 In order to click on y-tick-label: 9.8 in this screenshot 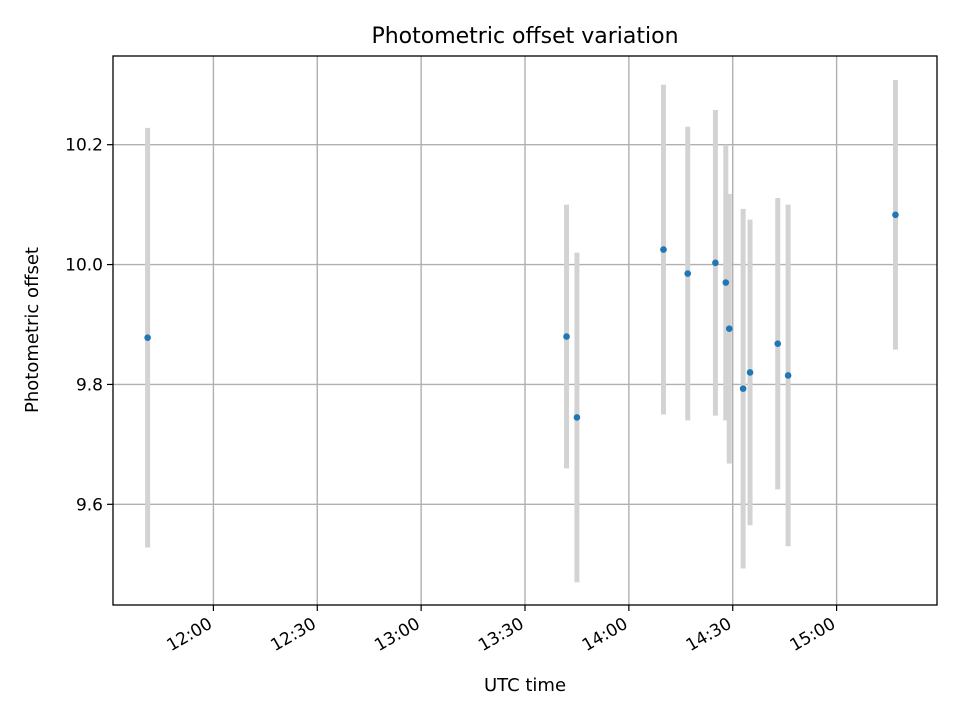, I will do `click(89, 385)`.